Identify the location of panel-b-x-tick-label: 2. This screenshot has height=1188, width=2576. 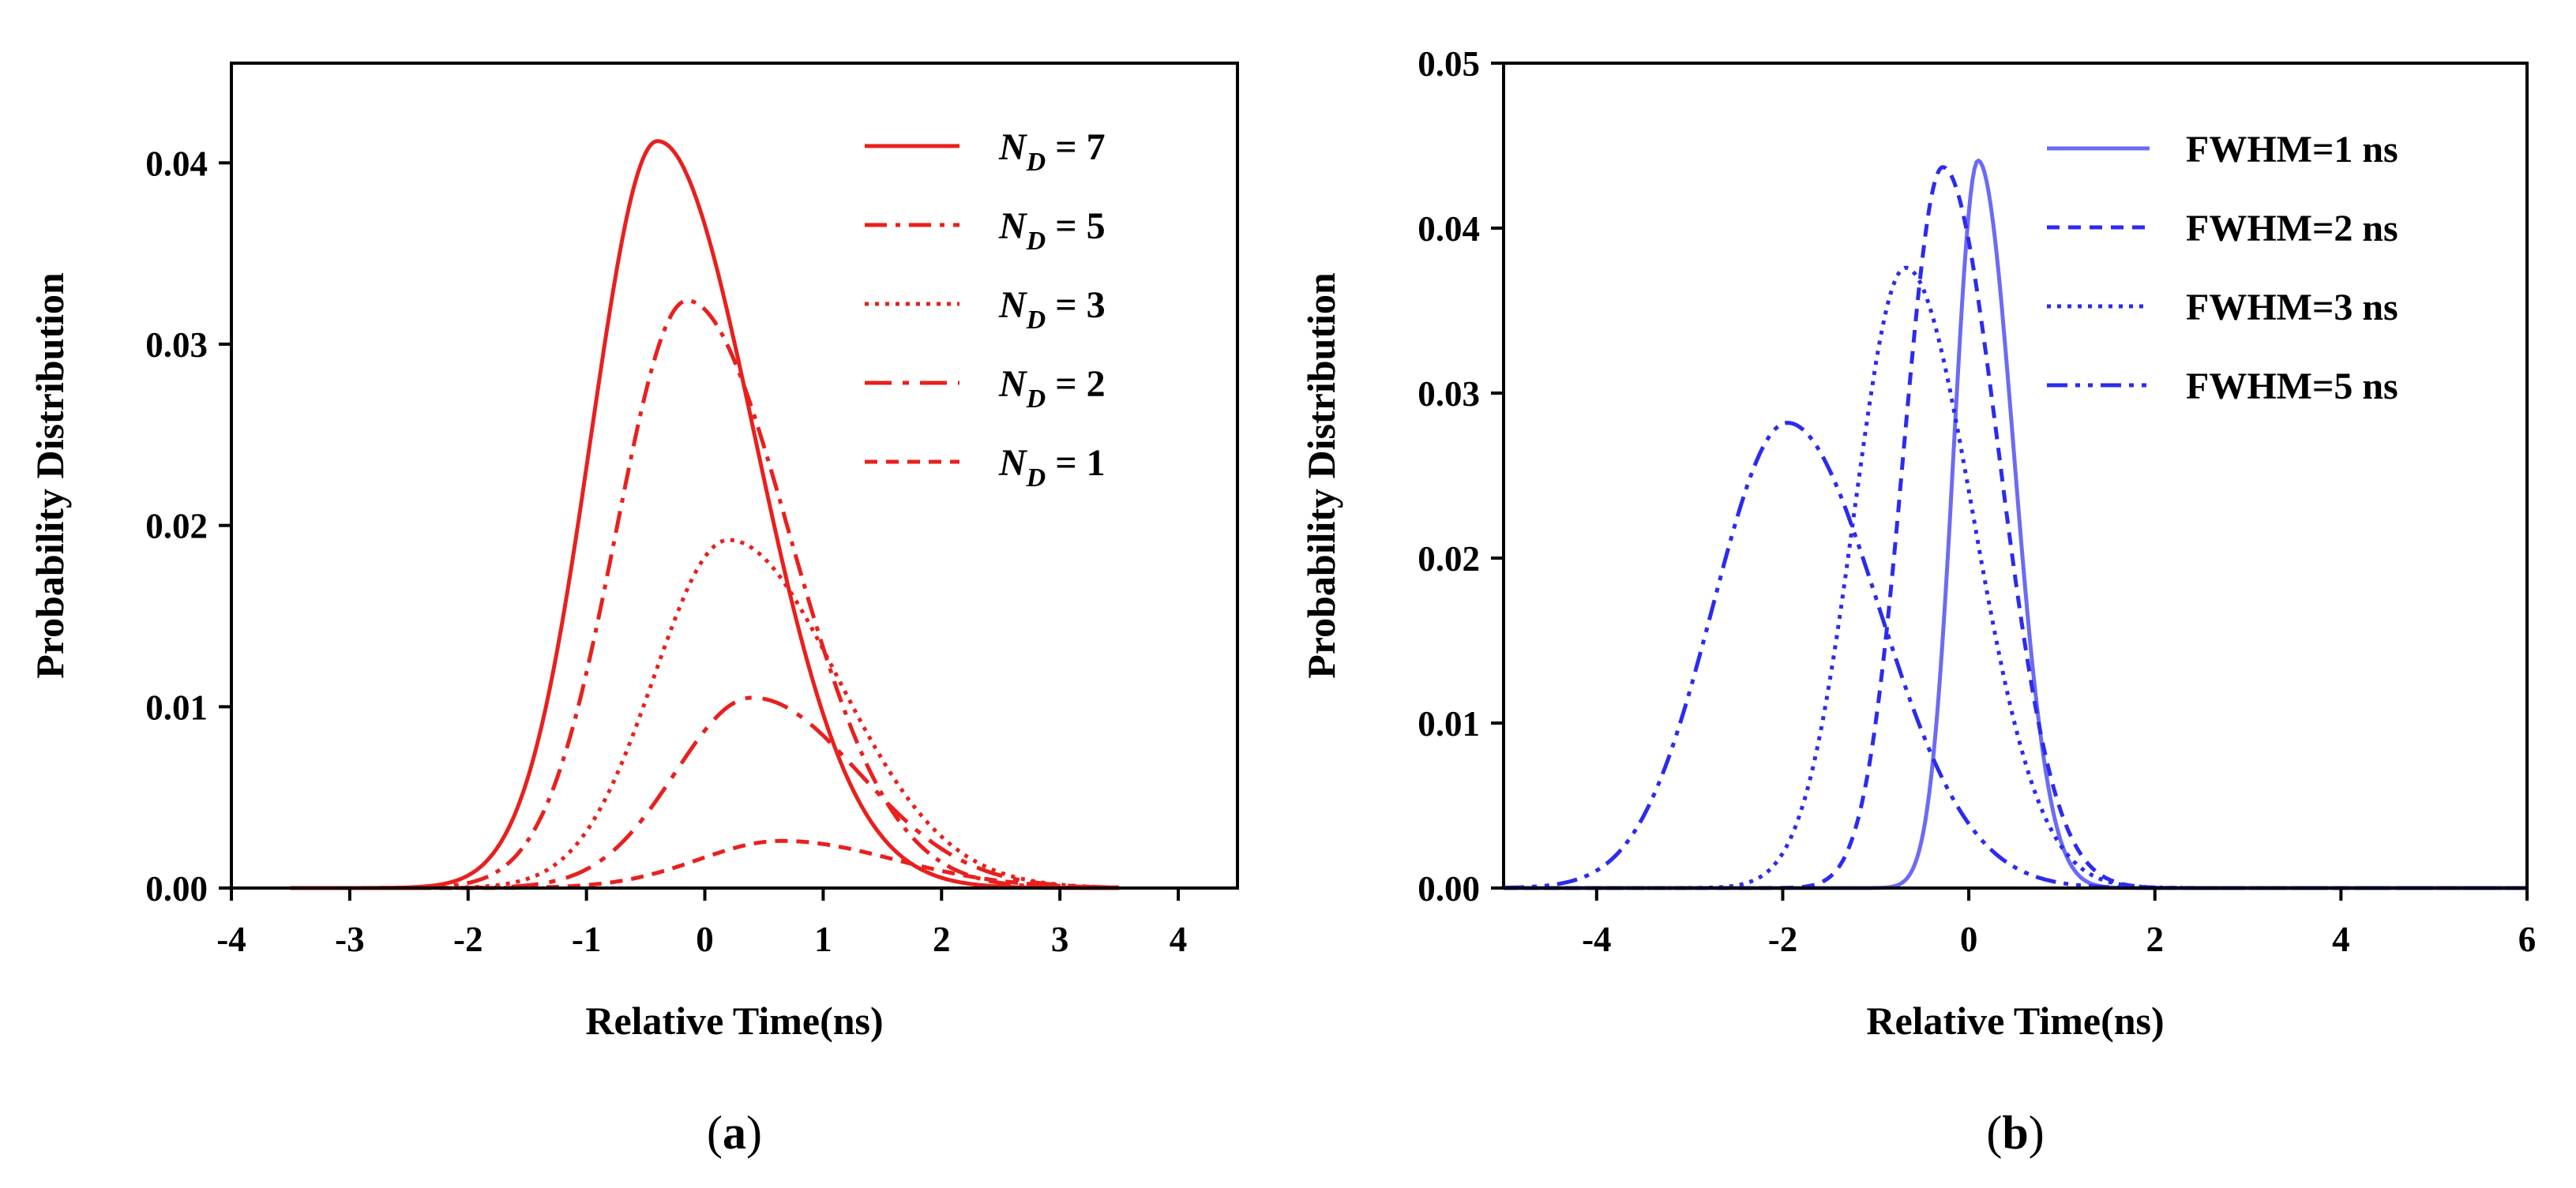
(2155, 939).